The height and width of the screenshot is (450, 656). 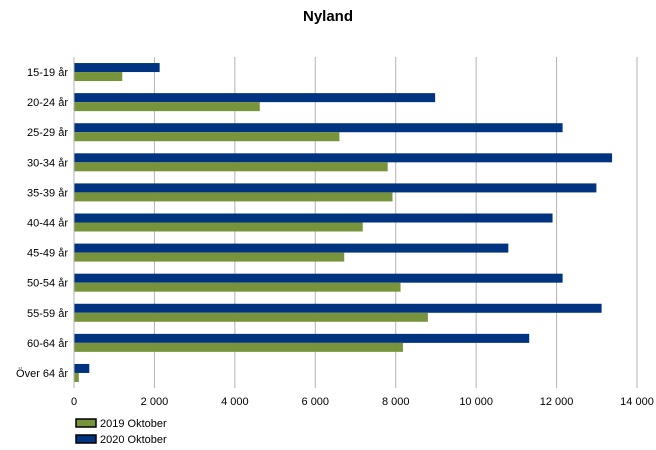 I want to click on legend-label: 2020 Oktober, so click(x=133, y=440).